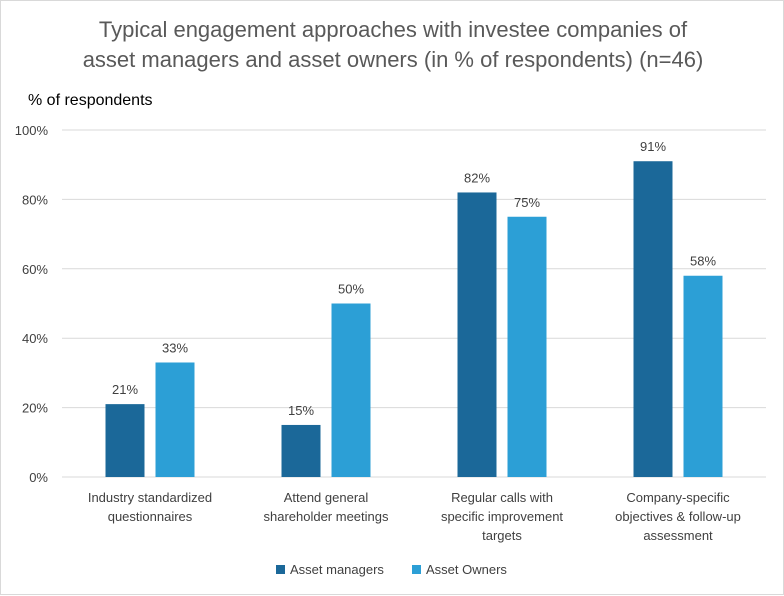 The height and width of the screenshot is (596, 784). Describe the element at coordinates (337, 569) in the screenshot. I see `legend-label: Asset managers` at that location.